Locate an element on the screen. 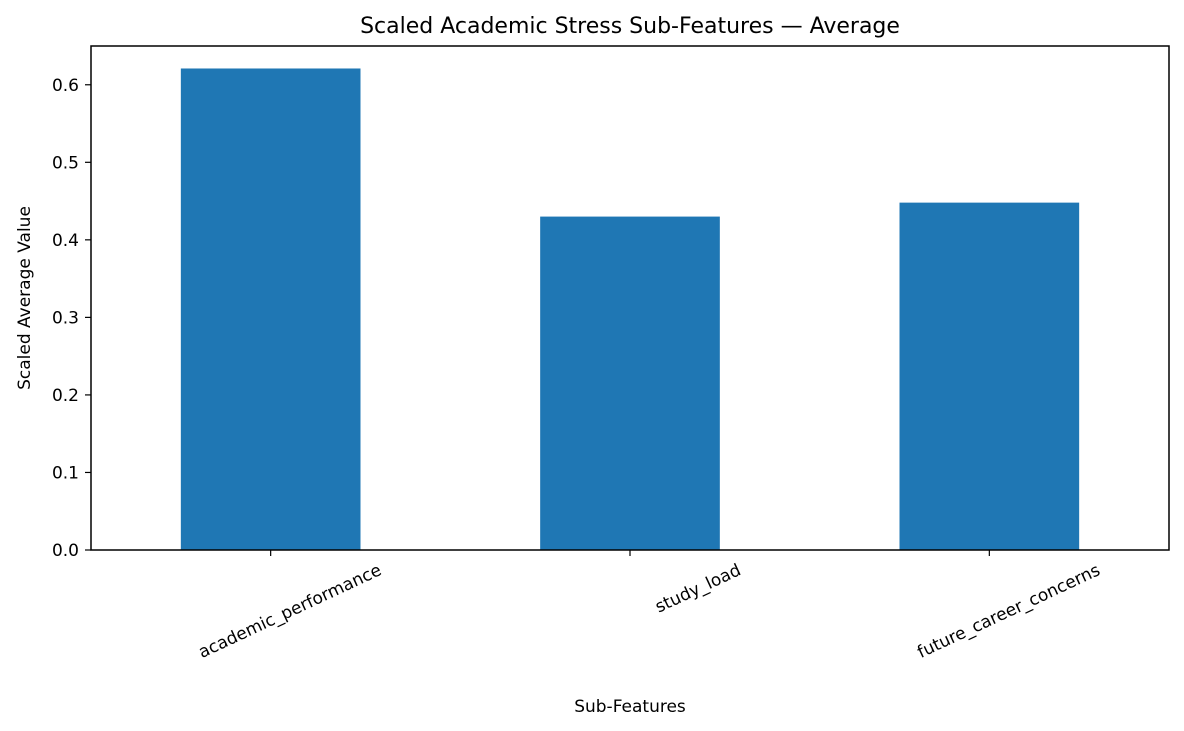 Image resolution: width=1184 pixels, height=731 pixels. y-tick-label: 0.6 is located at coordinates (65, 86).